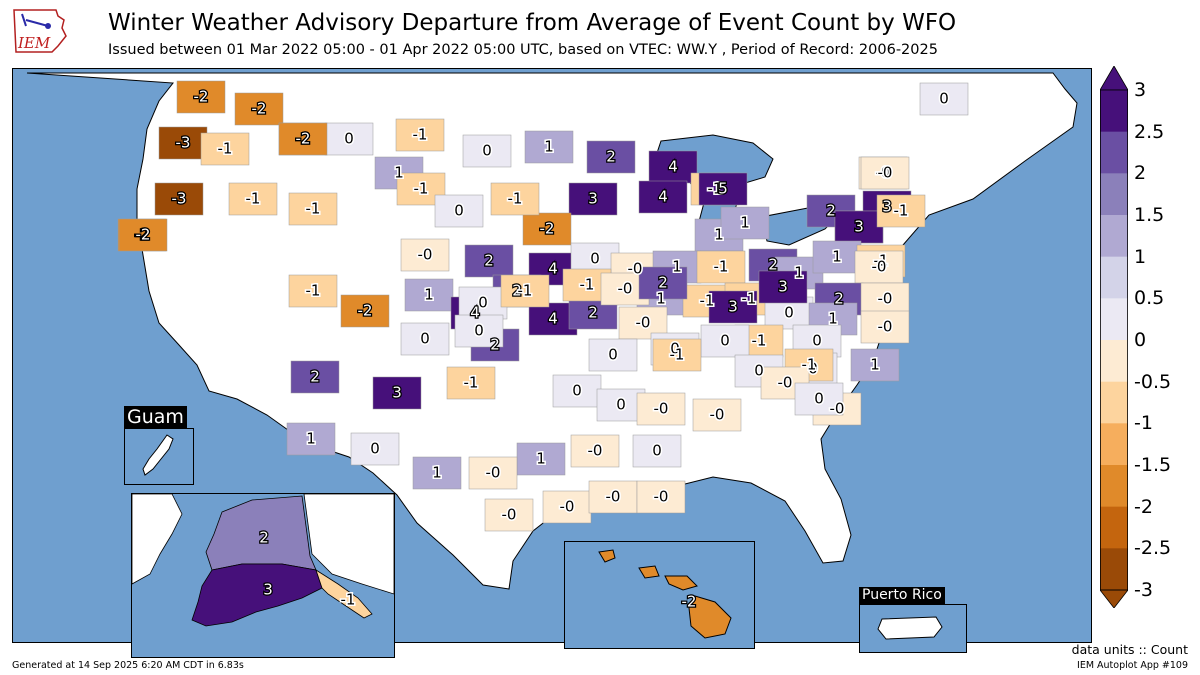  Describe the element at coordinates (1149, 215) in the screenshot. I see `colorbar-tick-label: 1.5` at that location.